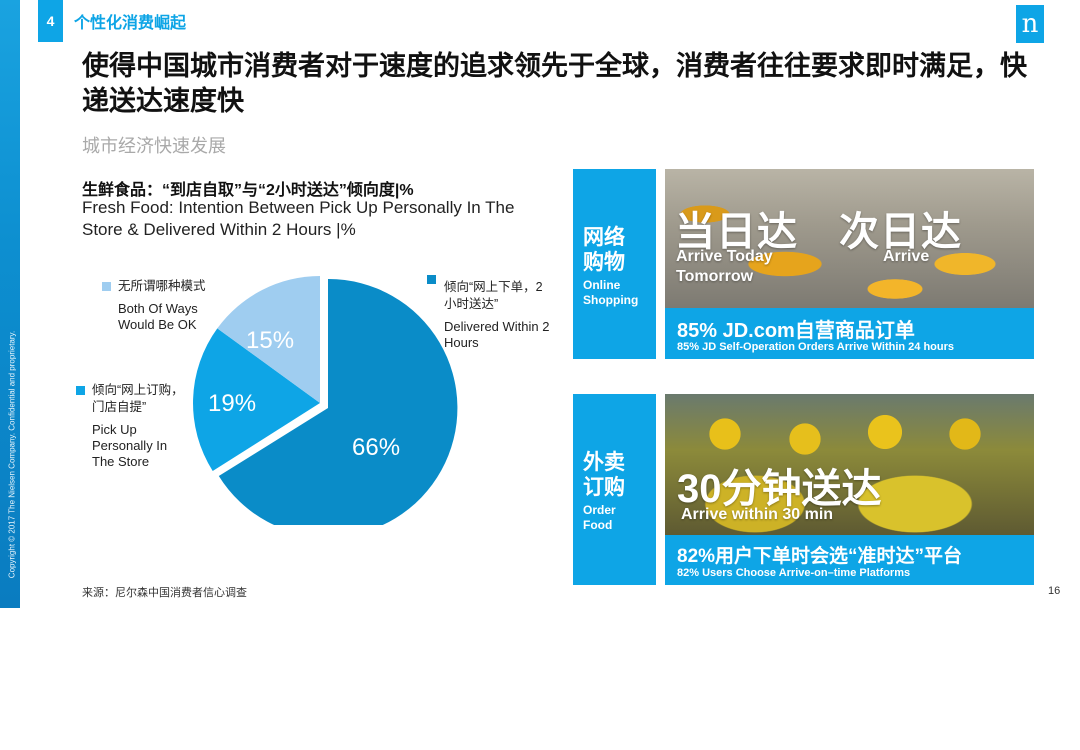  I want to click on pie-label-both-ok: 15%, so click(270, 340).